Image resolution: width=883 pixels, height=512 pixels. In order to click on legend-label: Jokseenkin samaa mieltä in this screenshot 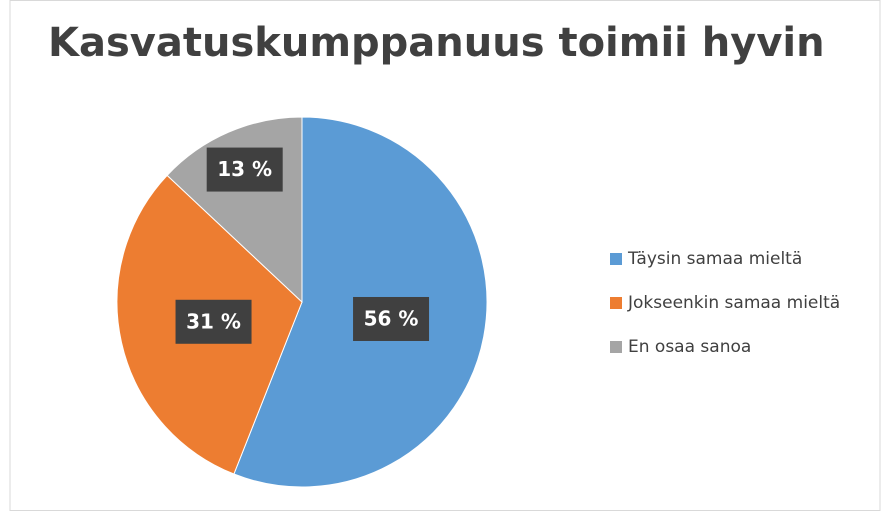, I will do `click(733, 303)`.